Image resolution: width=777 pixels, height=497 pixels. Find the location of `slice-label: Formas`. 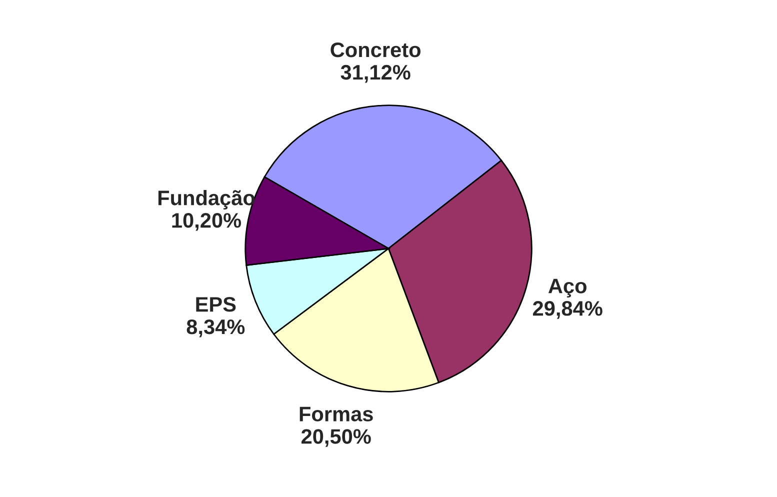

slice-label: Formas is located at coordinates (336, 414).